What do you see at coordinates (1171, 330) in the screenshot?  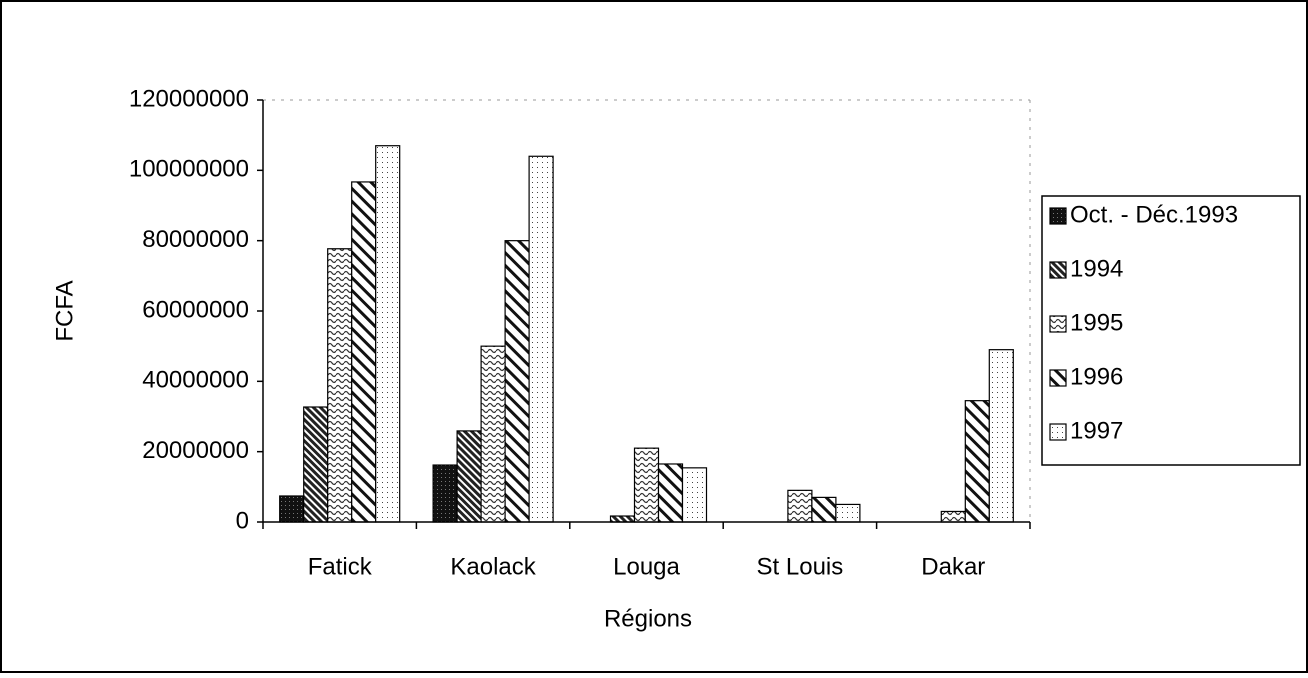 I see `legend` at bounding box center [1171, 330].